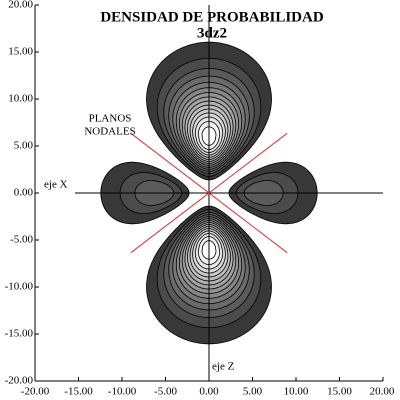 Image resolution: width=400 pixels, height=400 pixels. I want to click on y-tick-label: 10.00, so click(20, 99).